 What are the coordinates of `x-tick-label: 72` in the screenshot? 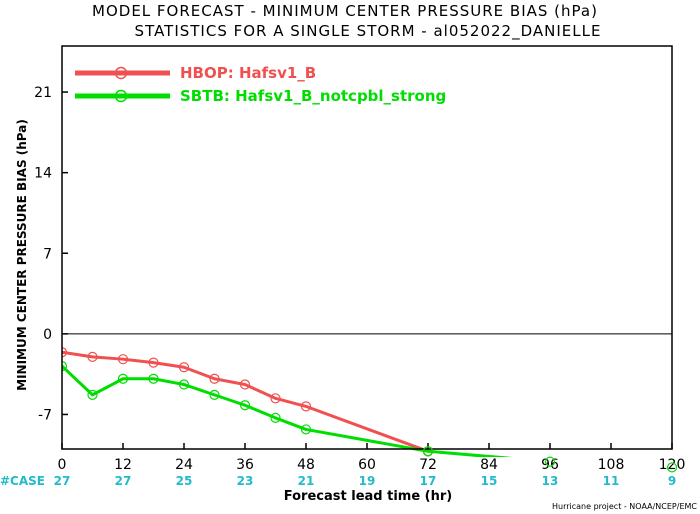 It's located at (428, 465).